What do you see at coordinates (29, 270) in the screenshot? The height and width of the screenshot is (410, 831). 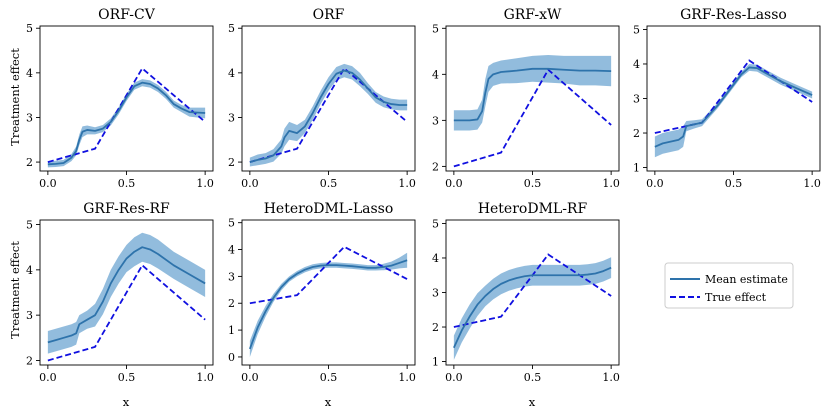 I see `y-tick-label-grf-res-rf-2: 4` at bounding box center [29, 270].